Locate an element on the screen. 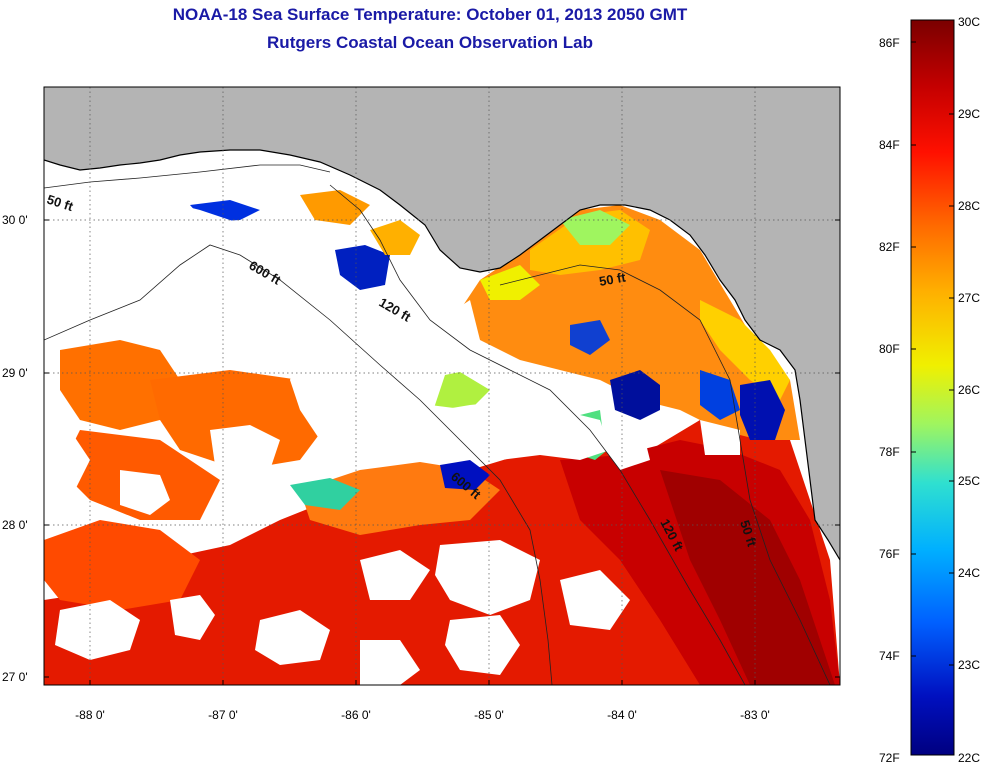 This screenshot has height=770, width=992. colorbar-f-78: 78F is located at coordinates (889, 452).